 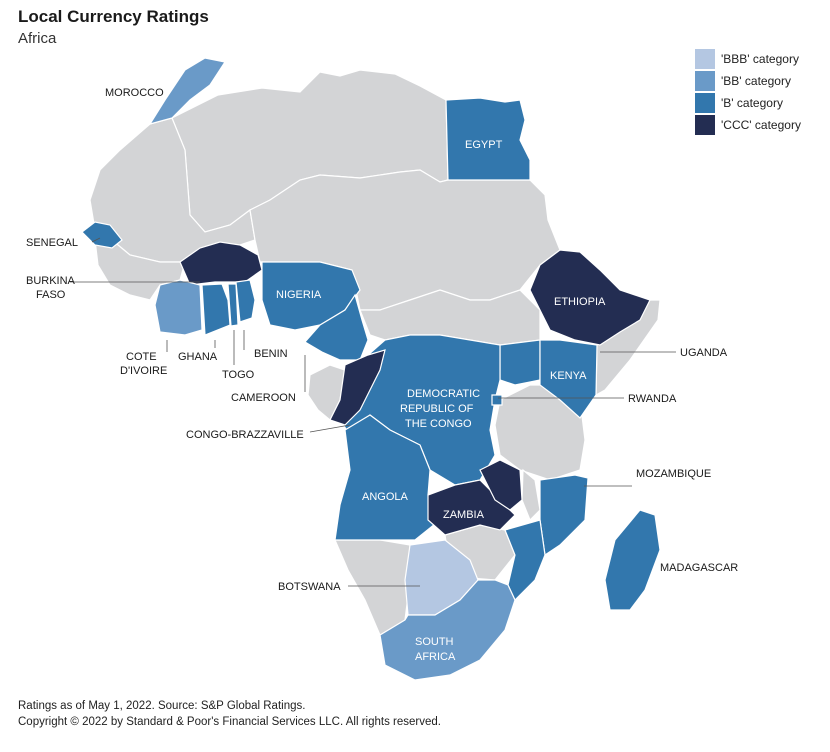 What do you see at coordinates (357, 387) in the screenshot?
I see `country-congo-brazzaville` at bounding box center [357, 387].